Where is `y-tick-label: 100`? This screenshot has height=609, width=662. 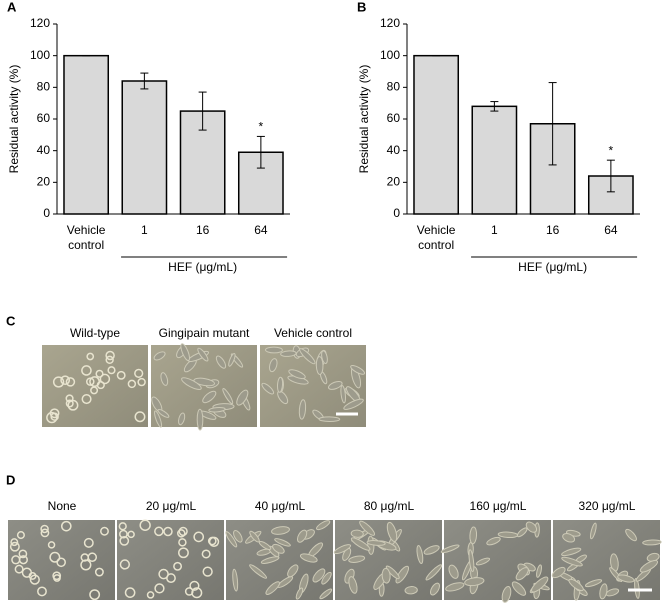 y-tick-label: 100 is located at coordinates (390, 55).